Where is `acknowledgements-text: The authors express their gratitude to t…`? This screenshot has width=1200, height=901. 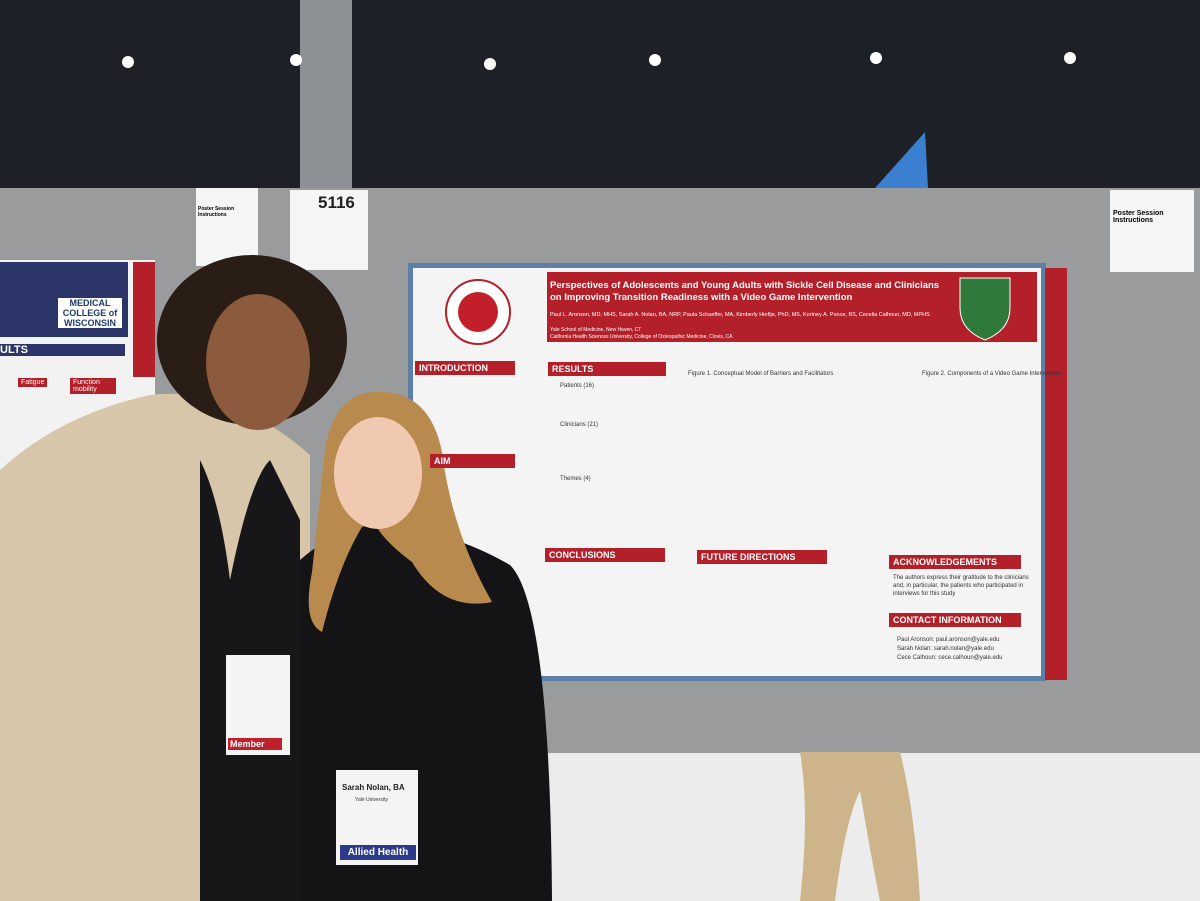 acknowledgements-text: The authors express their gratitude to t… is located at coordinates (961, 586).